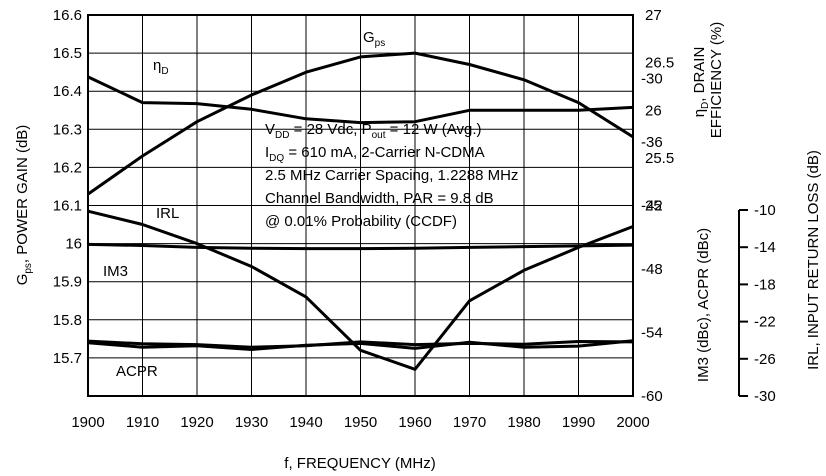  I want to click on eff-axis-label-line1: ηD, DRAIN, so click(701, 82).